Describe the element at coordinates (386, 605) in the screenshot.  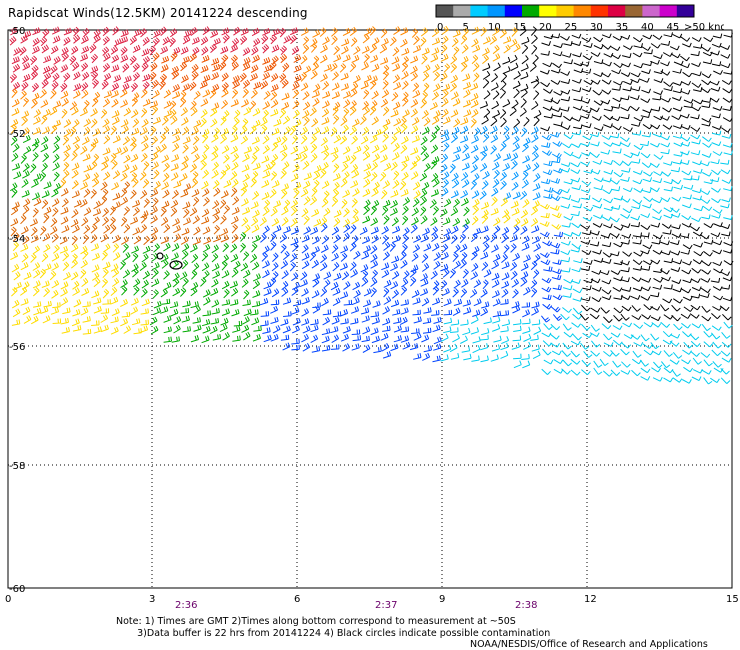
I see `time-label: 2:37` at that location.